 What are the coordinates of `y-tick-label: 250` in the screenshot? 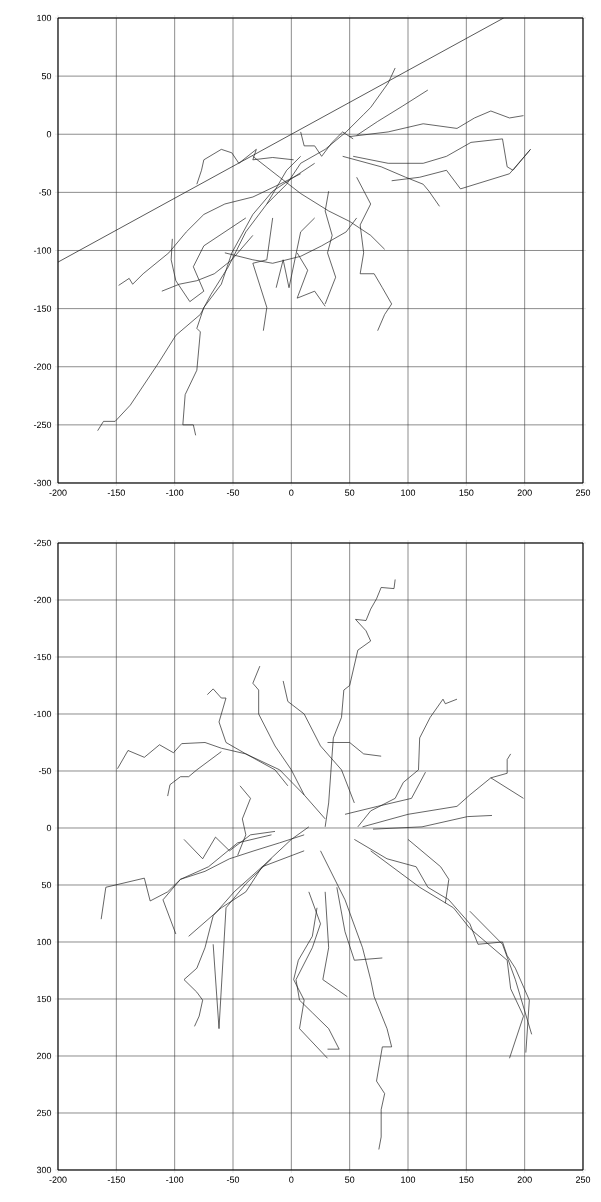 It's located at (44, 1113).